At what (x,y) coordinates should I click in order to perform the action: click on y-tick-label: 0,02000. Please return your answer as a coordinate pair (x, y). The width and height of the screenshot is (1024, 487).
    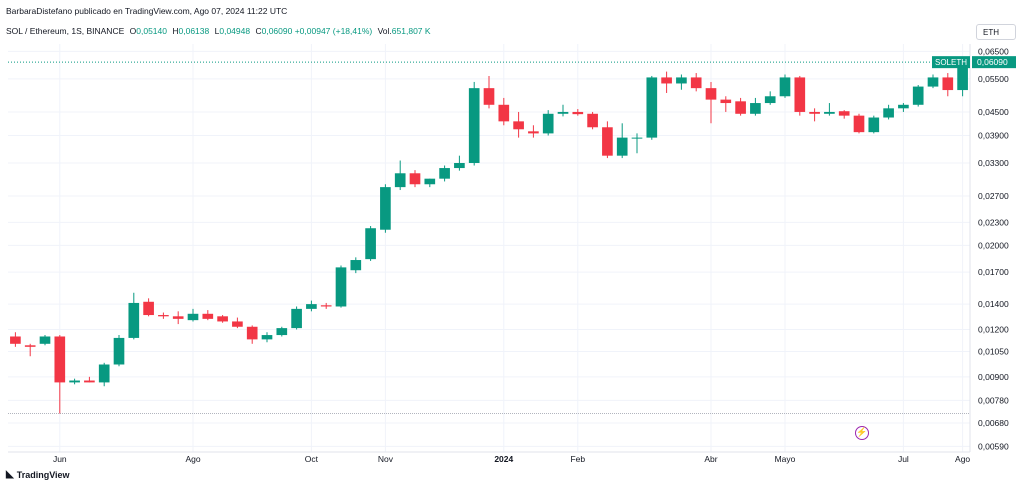
    Looking at the image, I should click on (993, 245).